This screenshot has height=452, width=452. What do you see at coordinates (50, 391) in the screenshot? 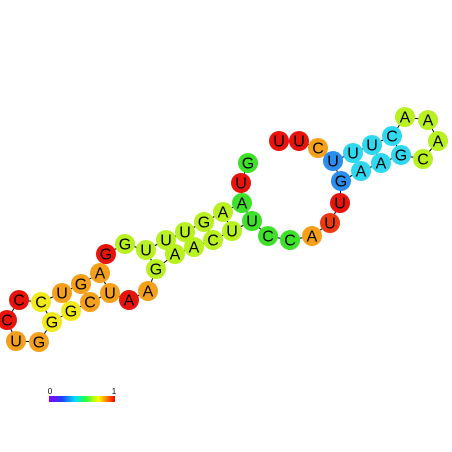
I see `scale-min: 0` at bounding box center [50, 391].